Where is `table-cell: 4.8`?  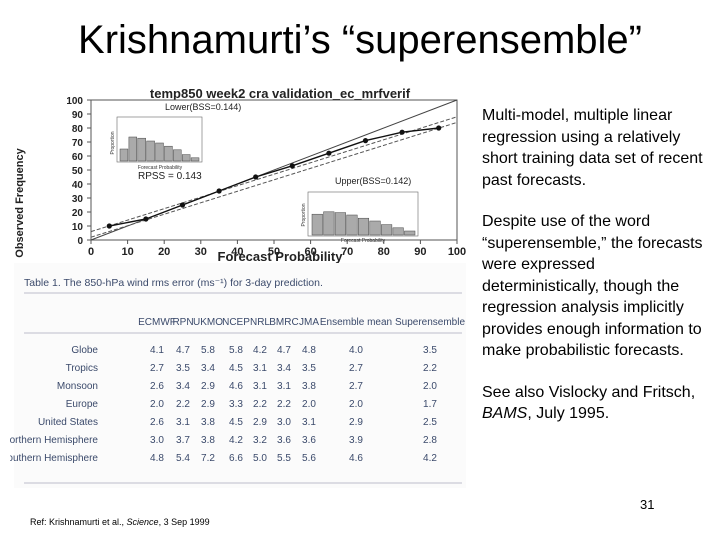 table-cell: 4.8 is located at coordinates (309, 350).